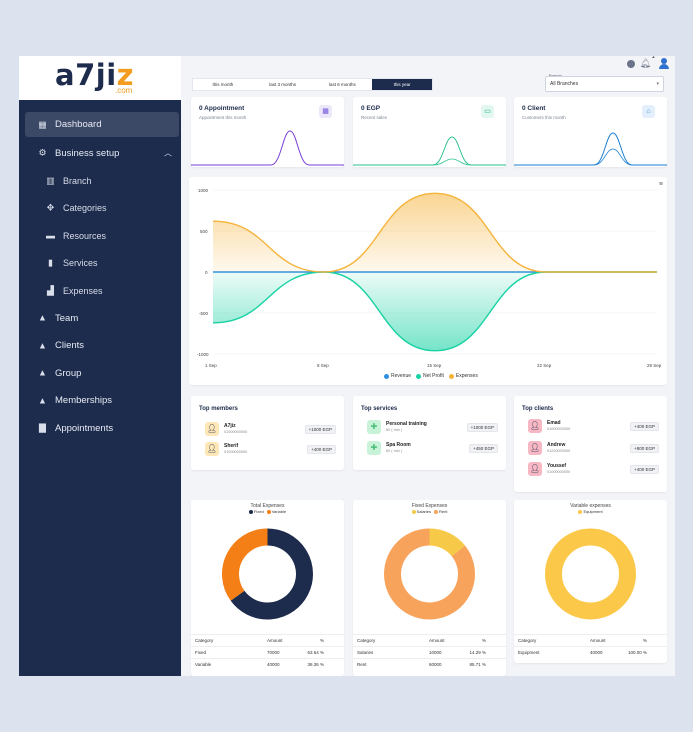 The width and height of the screenshot is (693, 732). Describe the element at coordinates (647, 62) in the screenshot. I see `bell-icon: 🔔︎ 1` at that location.